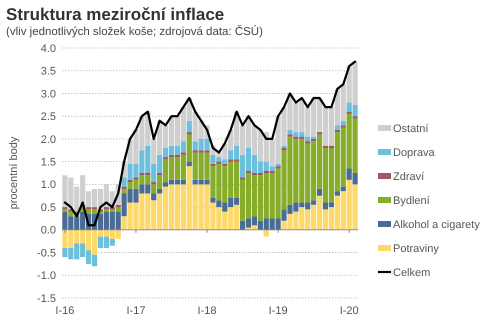 The image size is (500, 326). Describe the element at coordinates (409, 176) in the screenshot. I see `legend-label: Zdraví` at that location.